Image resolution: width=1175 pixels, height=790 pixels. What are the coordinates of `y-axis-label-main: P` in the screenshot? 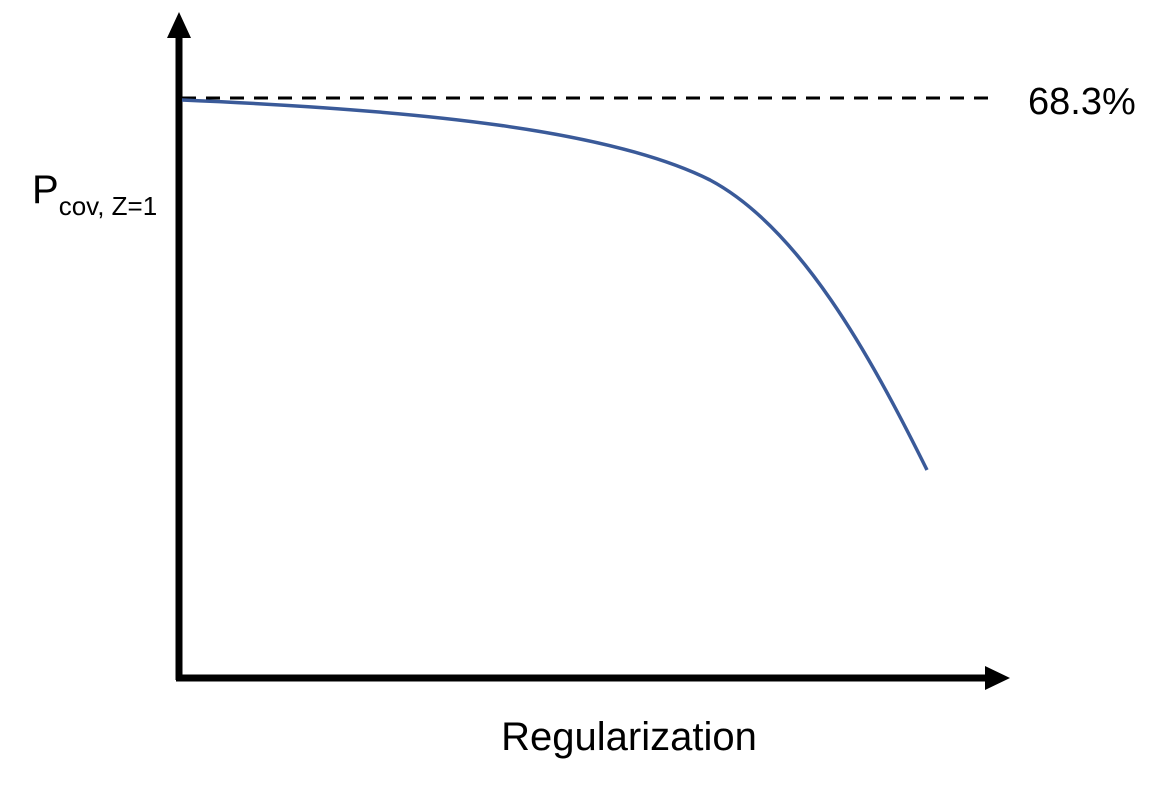 It's located at (45, 190).